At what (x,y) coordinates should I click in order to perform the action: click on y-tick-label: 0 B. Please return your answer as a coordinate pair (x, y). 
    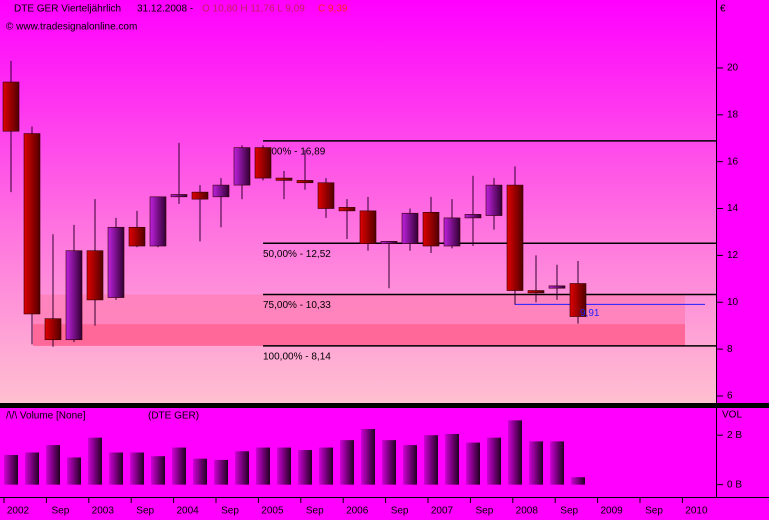
    Looking at the image, I should click on (734, 484).